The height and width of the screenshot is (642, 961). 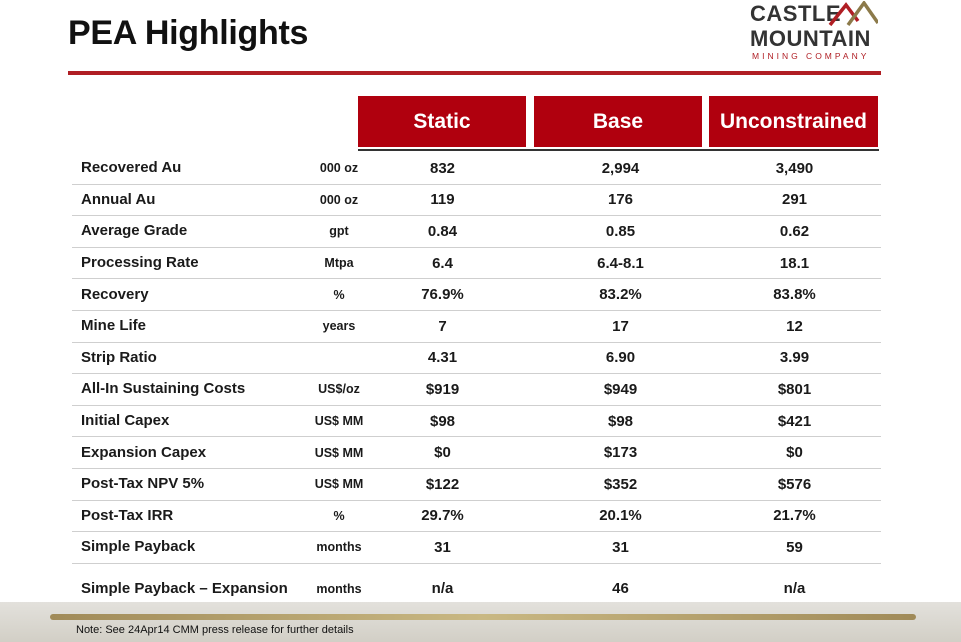 I want to click on table-row: Expansion Capex US$ MM $0 $173 $0, so click(x=476, y=453).